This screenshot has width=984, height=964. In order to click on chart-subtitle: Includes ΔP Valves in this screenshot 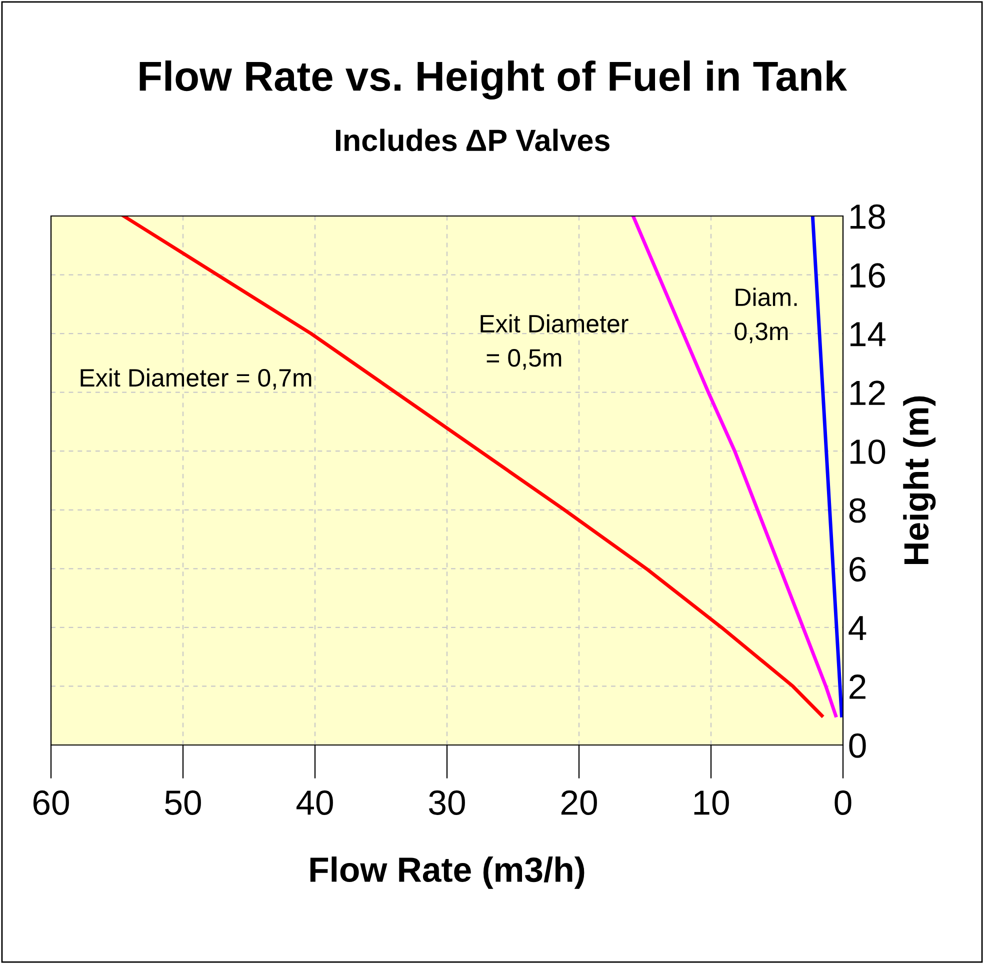, I will do `click(473, 140)`.